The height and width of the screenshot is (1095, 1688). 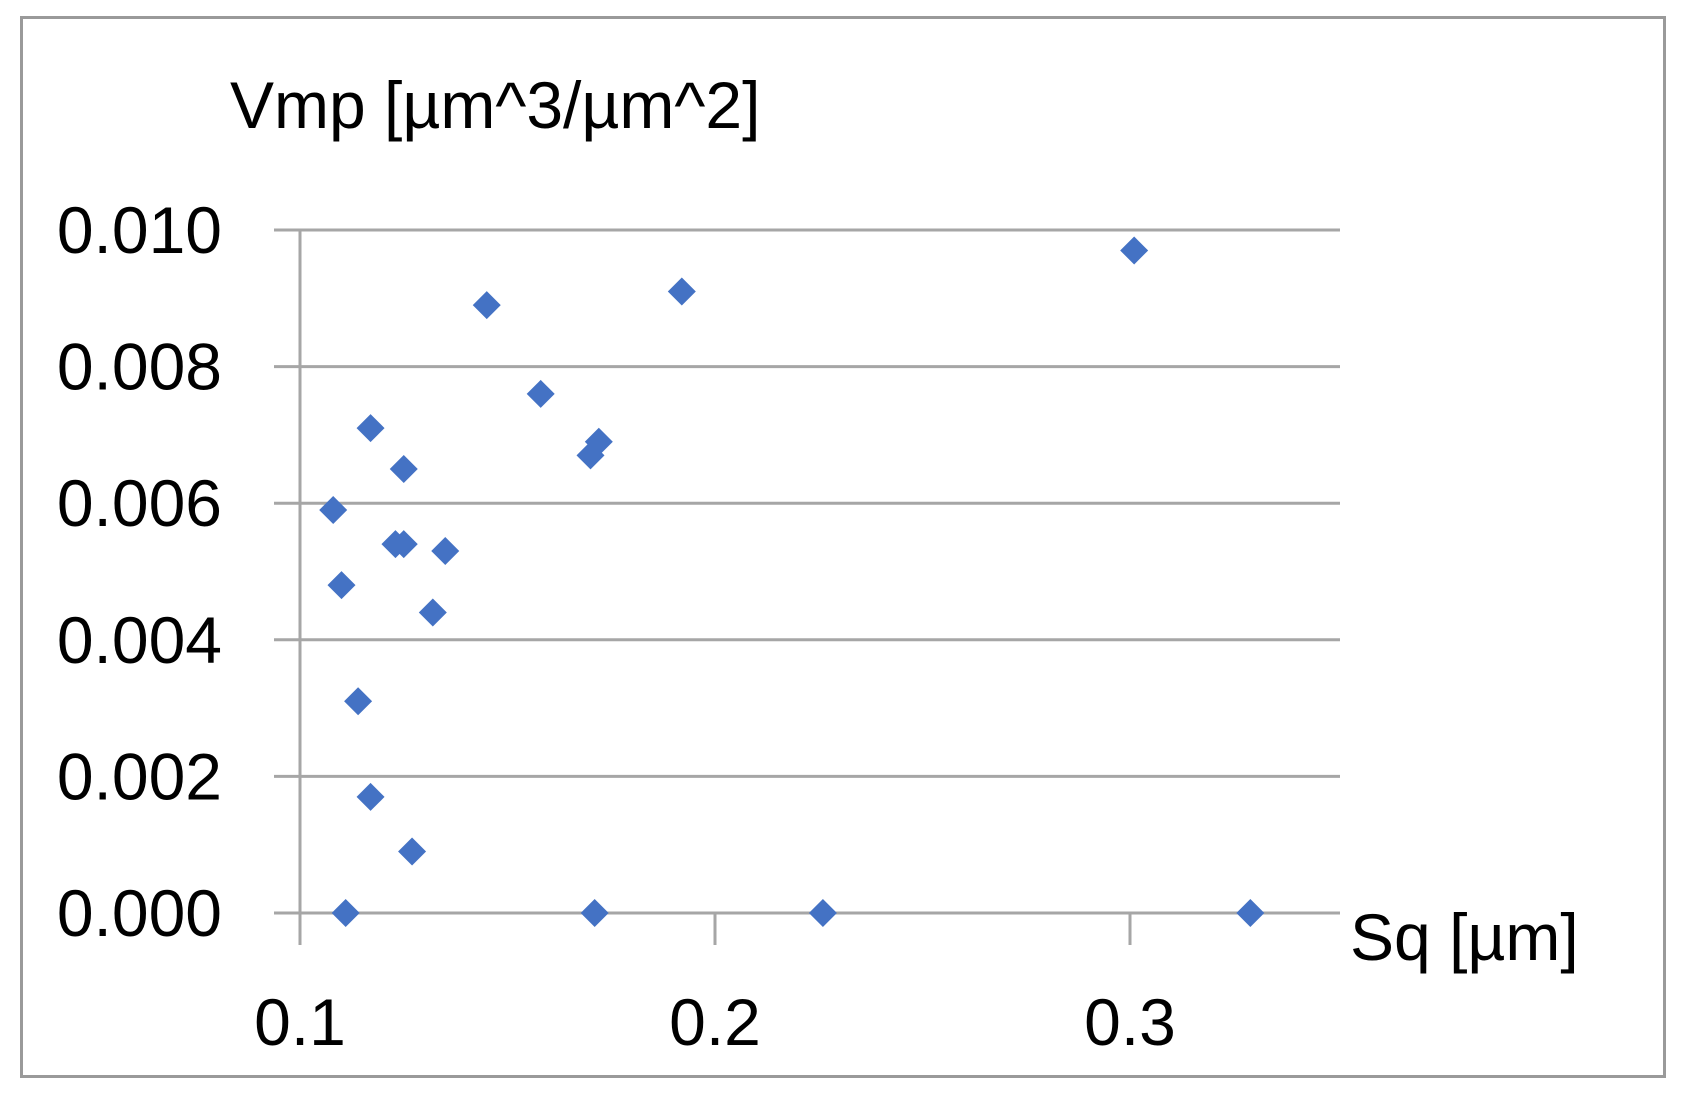 What do you see at coordinates (139, 230) in the screenshot?
I see `y-tick-label: 0.010` at bounding box center [139, 230].